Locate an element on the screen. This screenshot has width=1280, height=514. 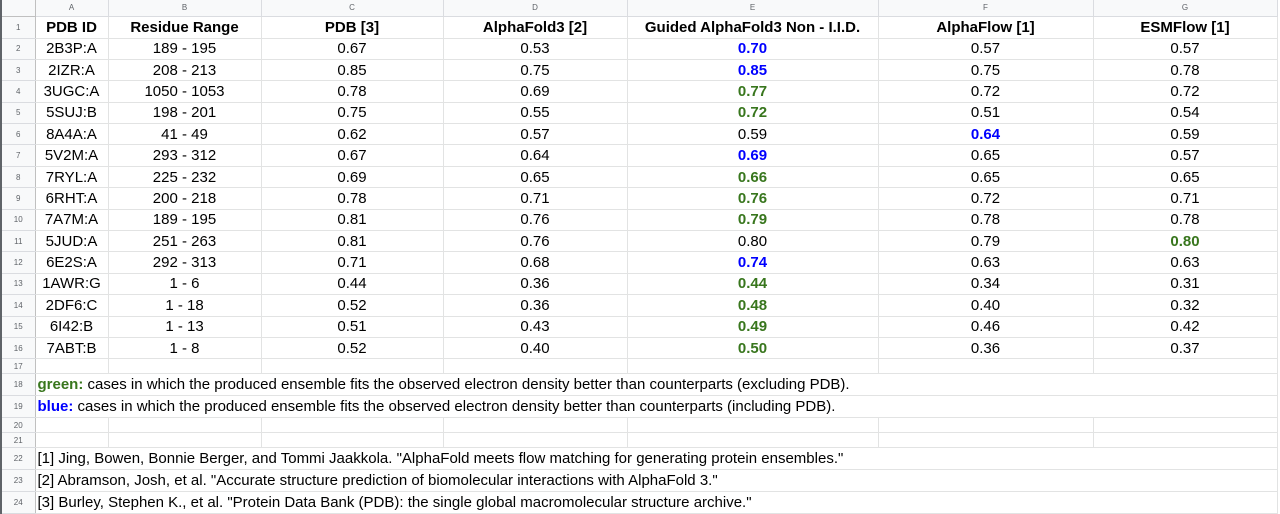
cell-esmflow: 0.59 is located at coordinates (1185, 134).